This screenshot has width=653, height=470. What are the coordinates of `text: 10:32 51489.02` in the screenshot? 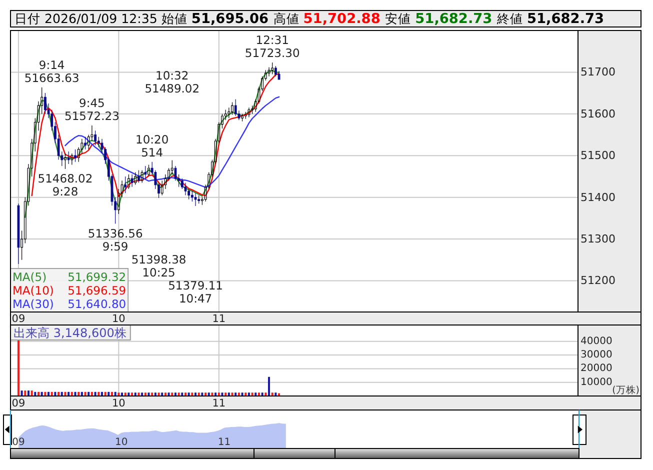 It's located at (172, 82).